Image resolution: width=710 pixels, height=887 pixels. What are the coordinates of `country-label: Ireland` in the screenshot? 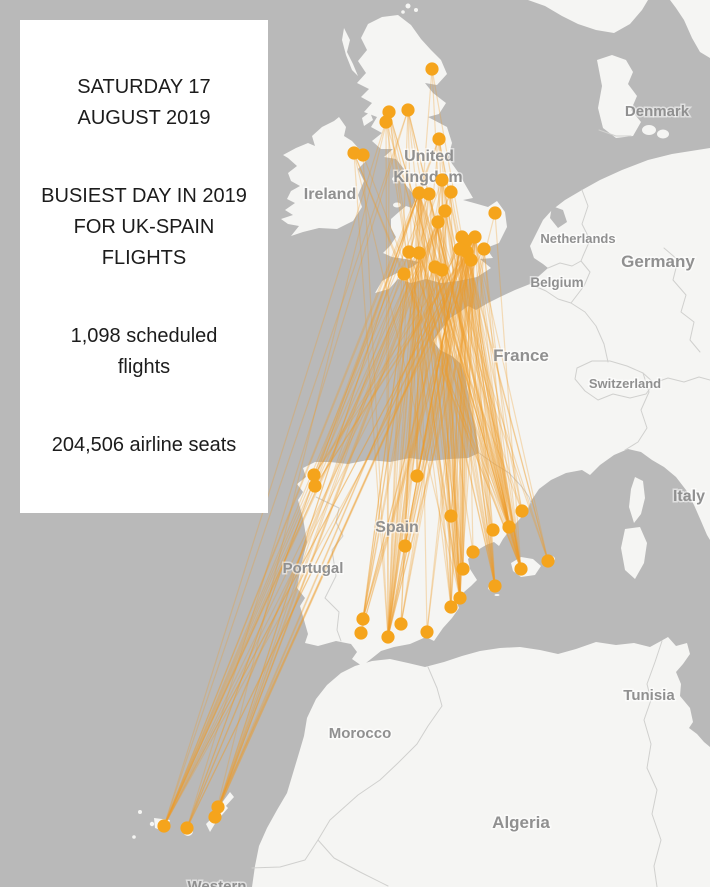 It's located at (330, 194).